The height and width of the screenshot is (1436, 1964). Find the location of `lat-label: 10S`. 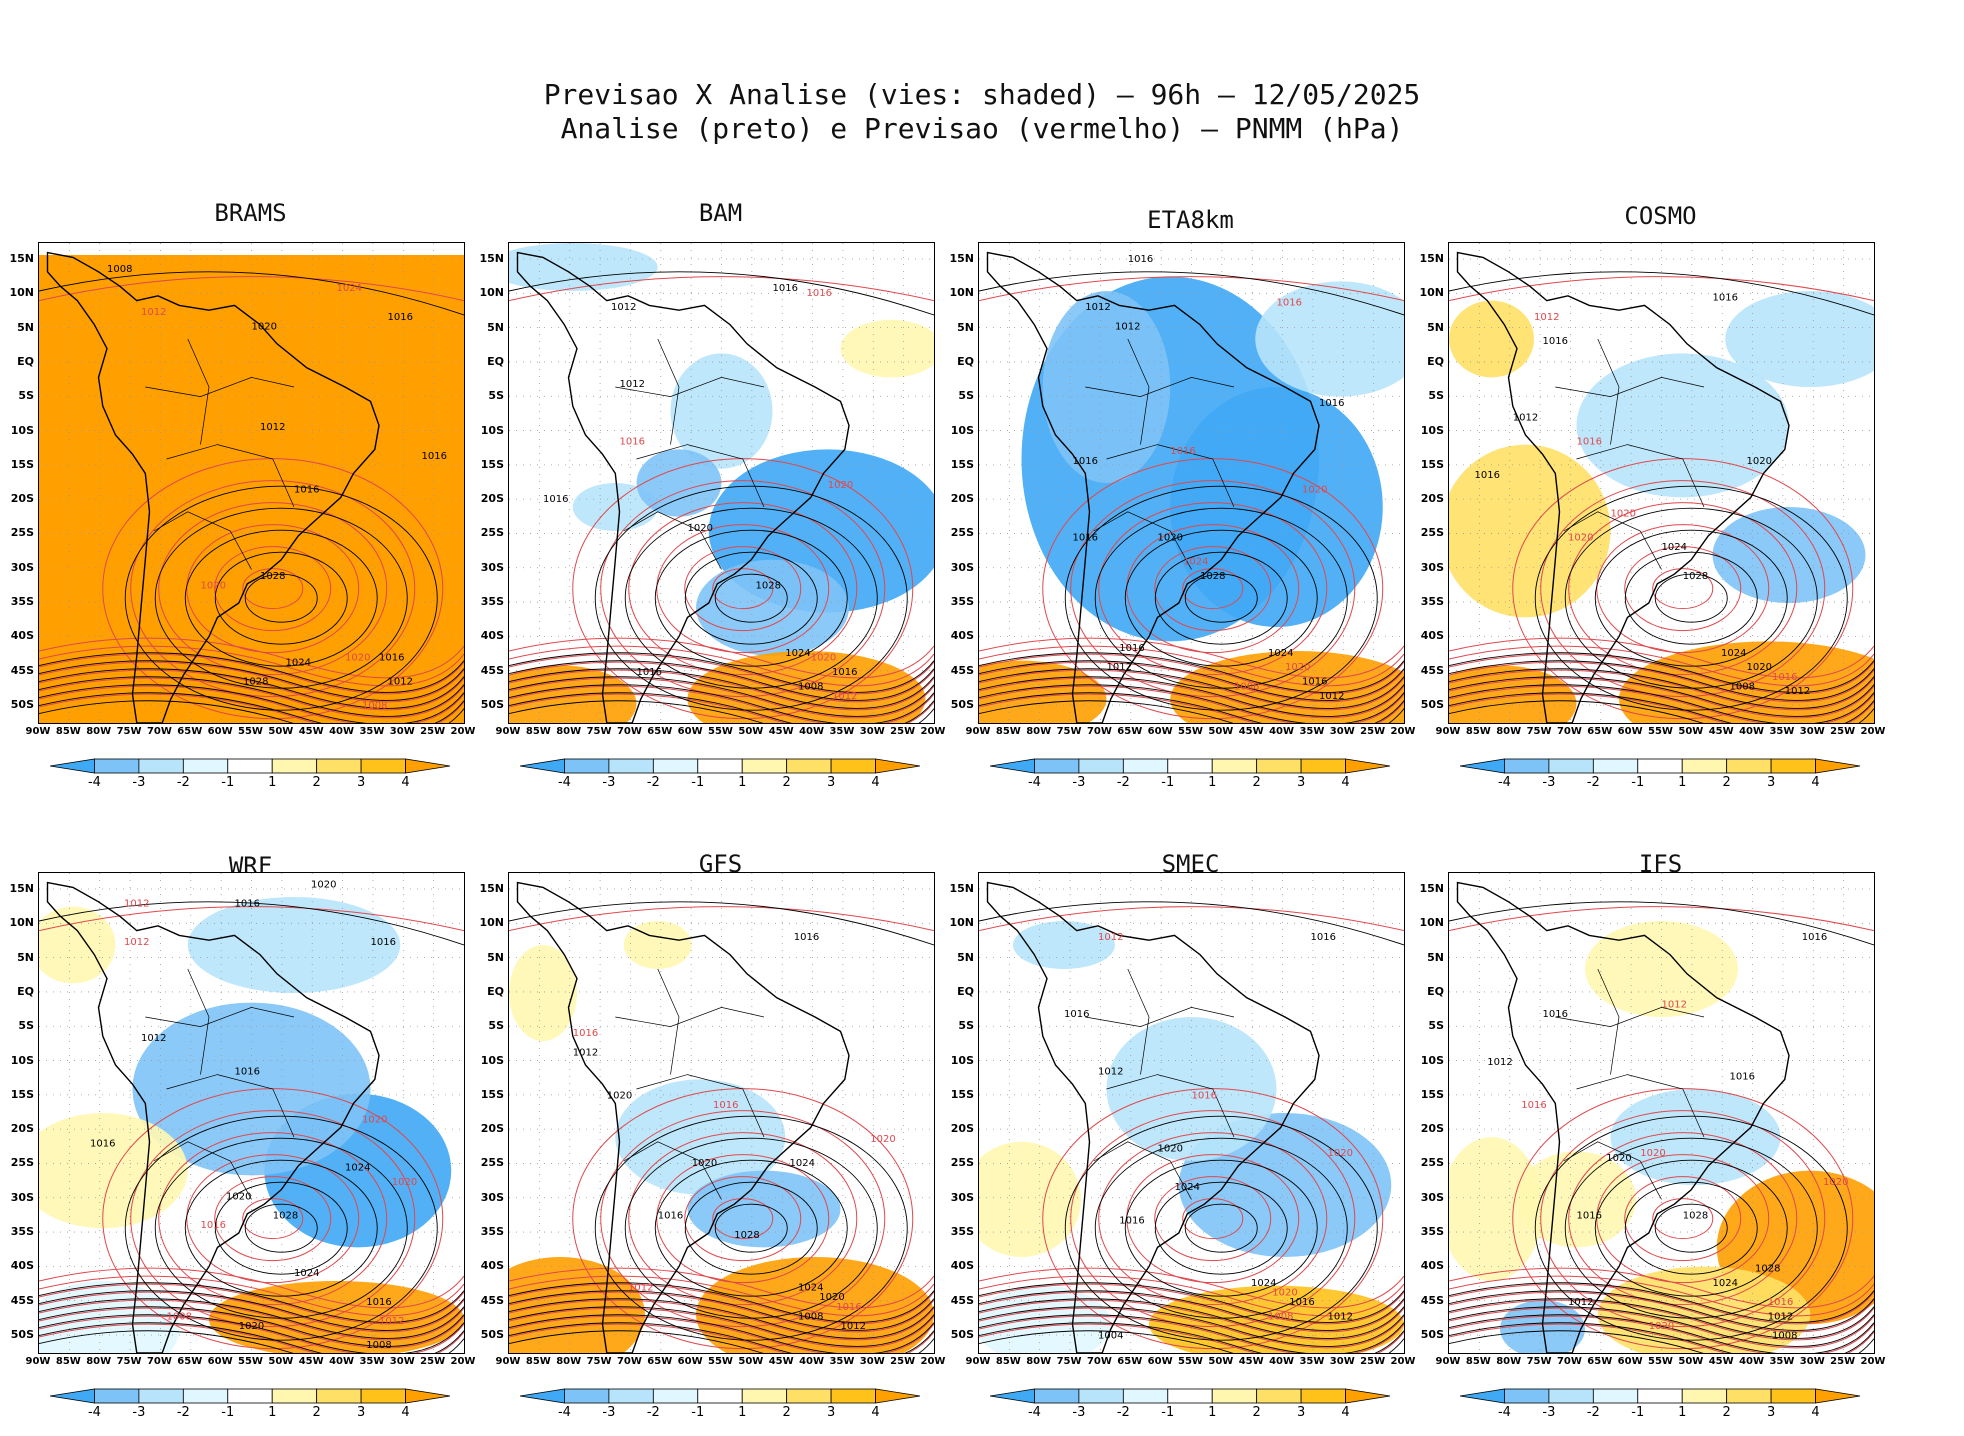

lat-label: 10S is located at coordinates (22, 430).